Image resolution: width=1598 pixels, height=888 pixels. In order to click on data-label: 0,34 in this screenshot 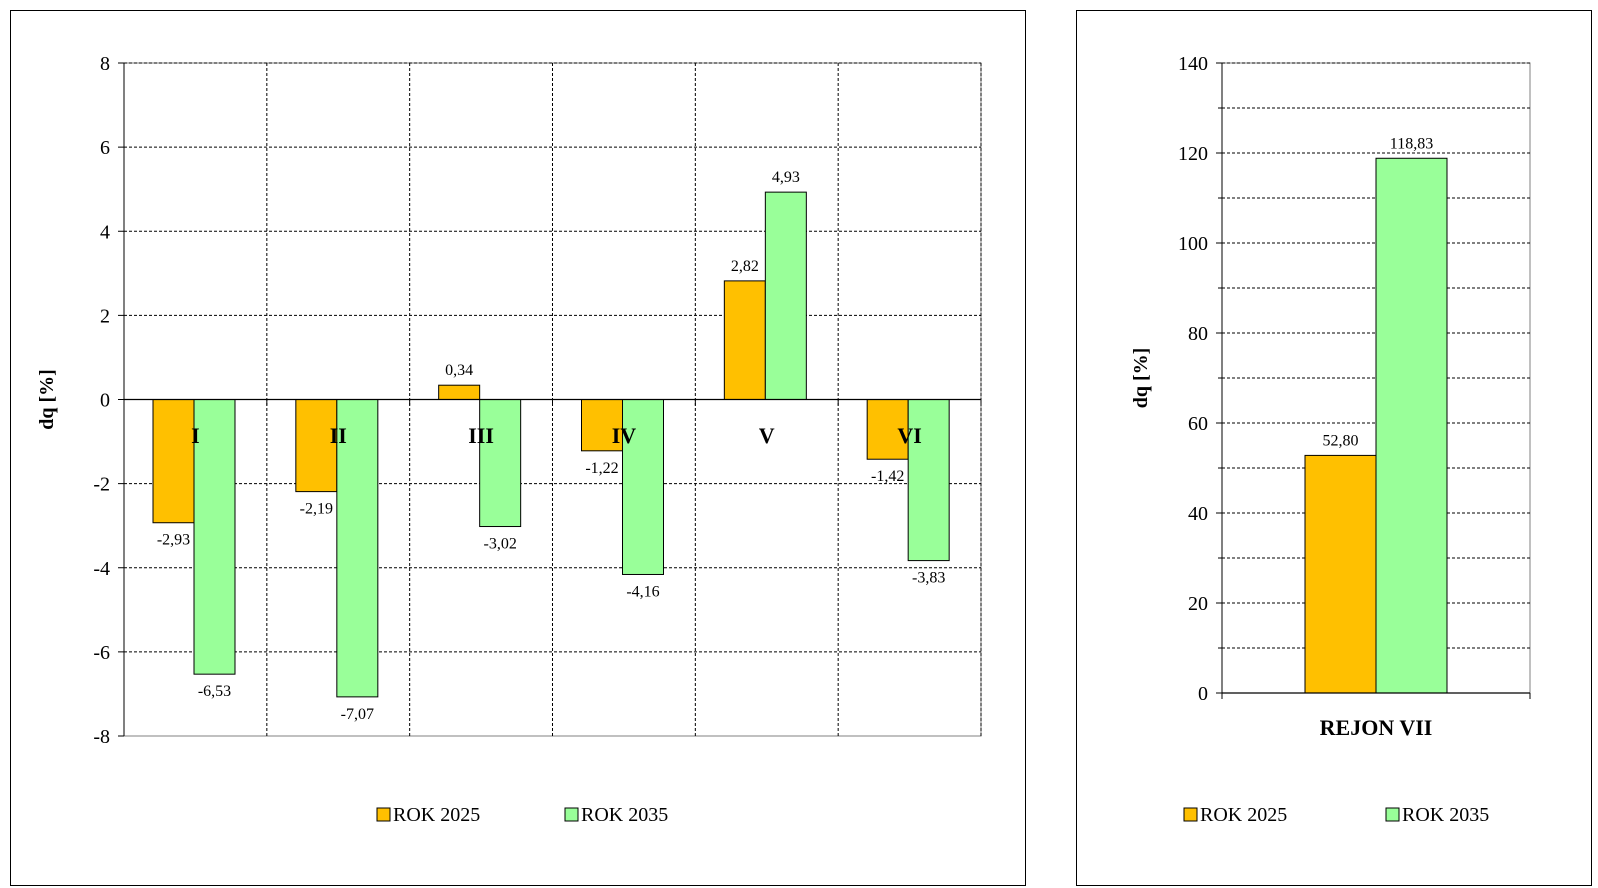, I will do `click(459, 370)`.